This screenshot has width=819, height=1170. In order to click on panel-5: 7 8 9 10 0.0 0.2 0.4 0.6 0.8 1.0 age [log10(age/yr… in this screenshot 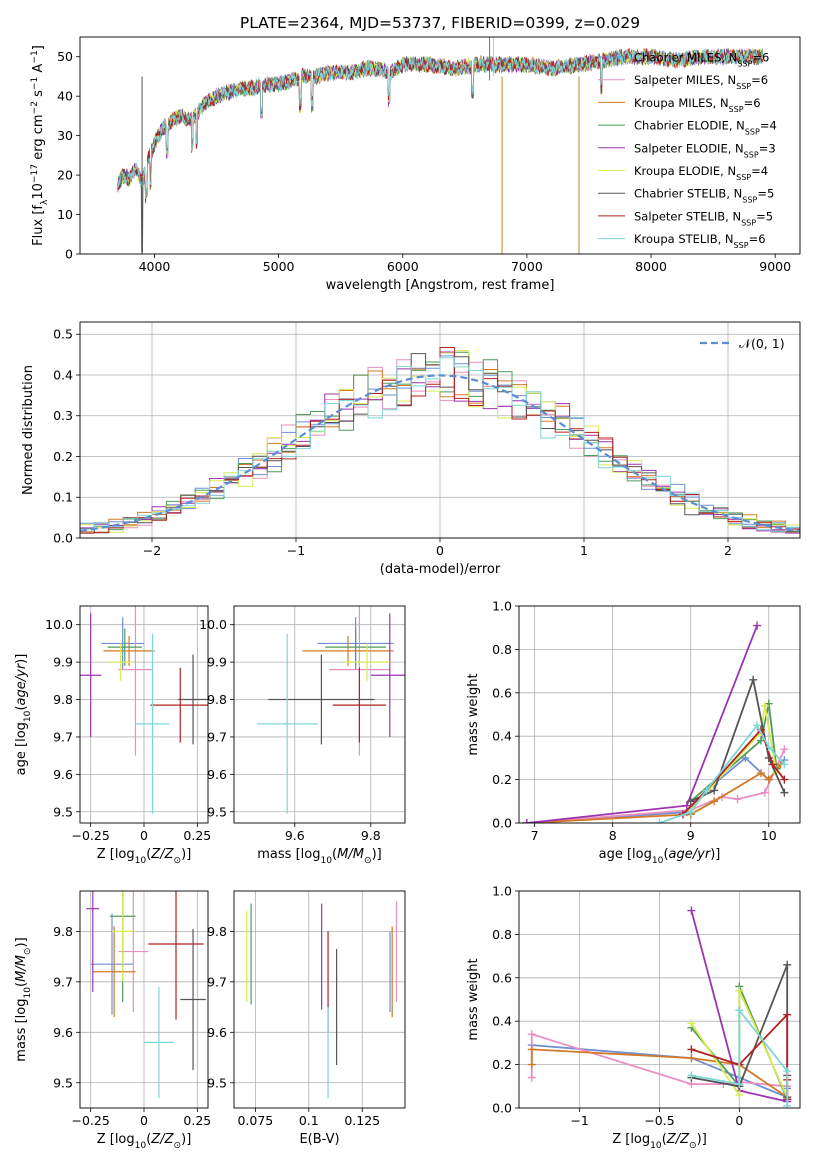, I will do `click(633, 732)`.